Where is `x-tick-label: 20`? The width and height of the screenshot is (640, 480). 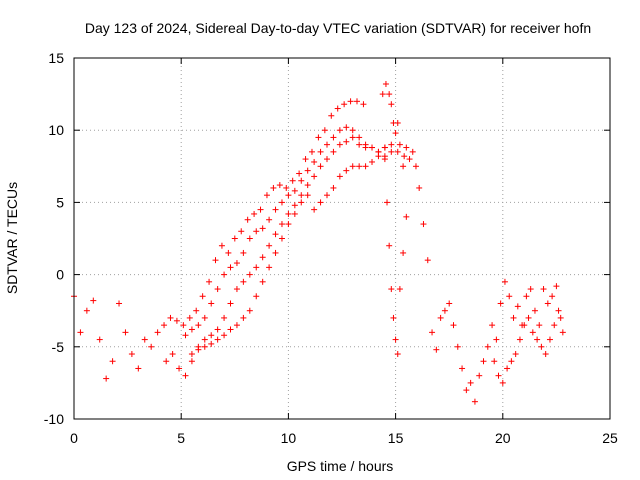
x-tick-label: 20 is located at coordinates (503, 438).